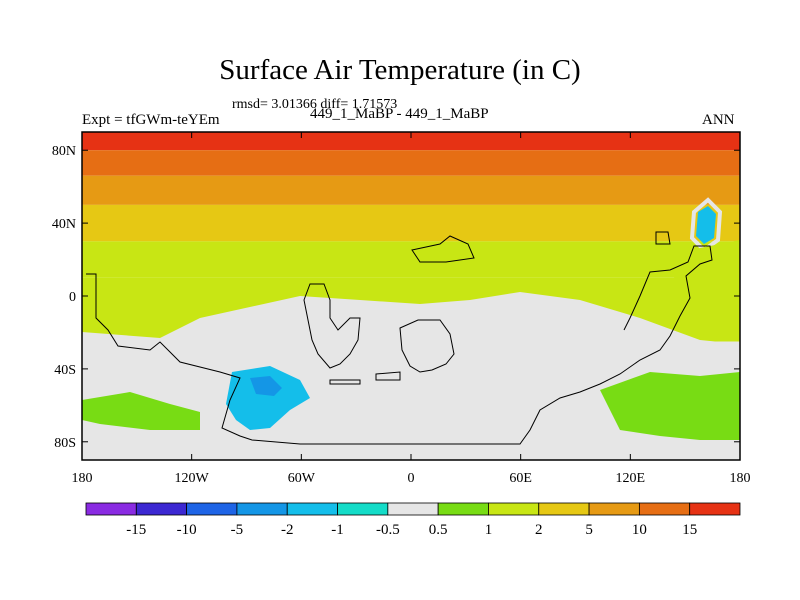 Image resolution: width=800 pixels, height=600 pixels. Describe the element at coordinates (400, 70) in the screenshot. I see `chart-title: Surface Air Temperature (in C)` at that location.